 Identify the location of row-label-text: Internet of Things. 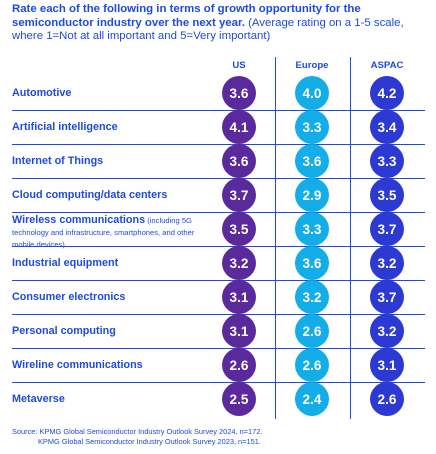
(58, 161).